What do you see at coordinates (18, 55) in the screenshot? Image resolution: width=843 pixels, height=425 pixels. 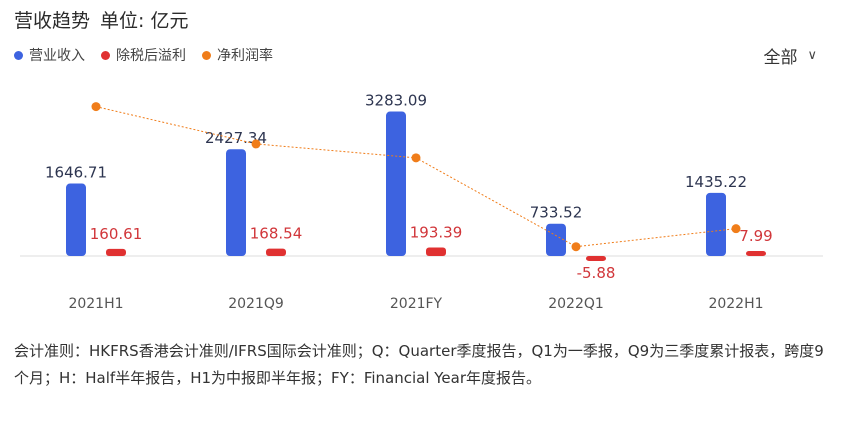 I see `revenue-dot-icon` at bounding box center [18, 55].